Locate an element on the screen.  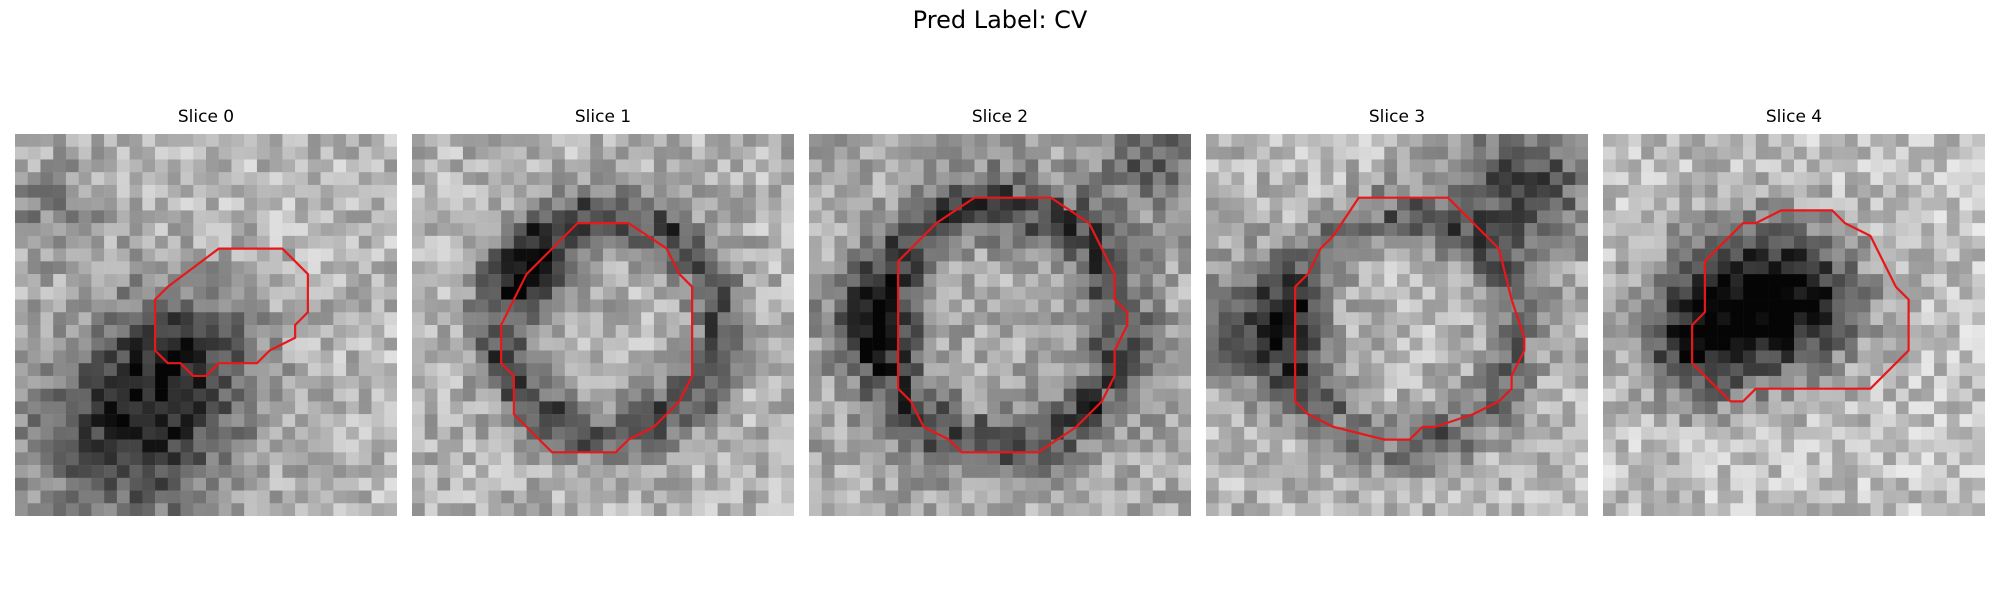
slice-panel-3: Slice 3 is located at coordinates (1397, 310).